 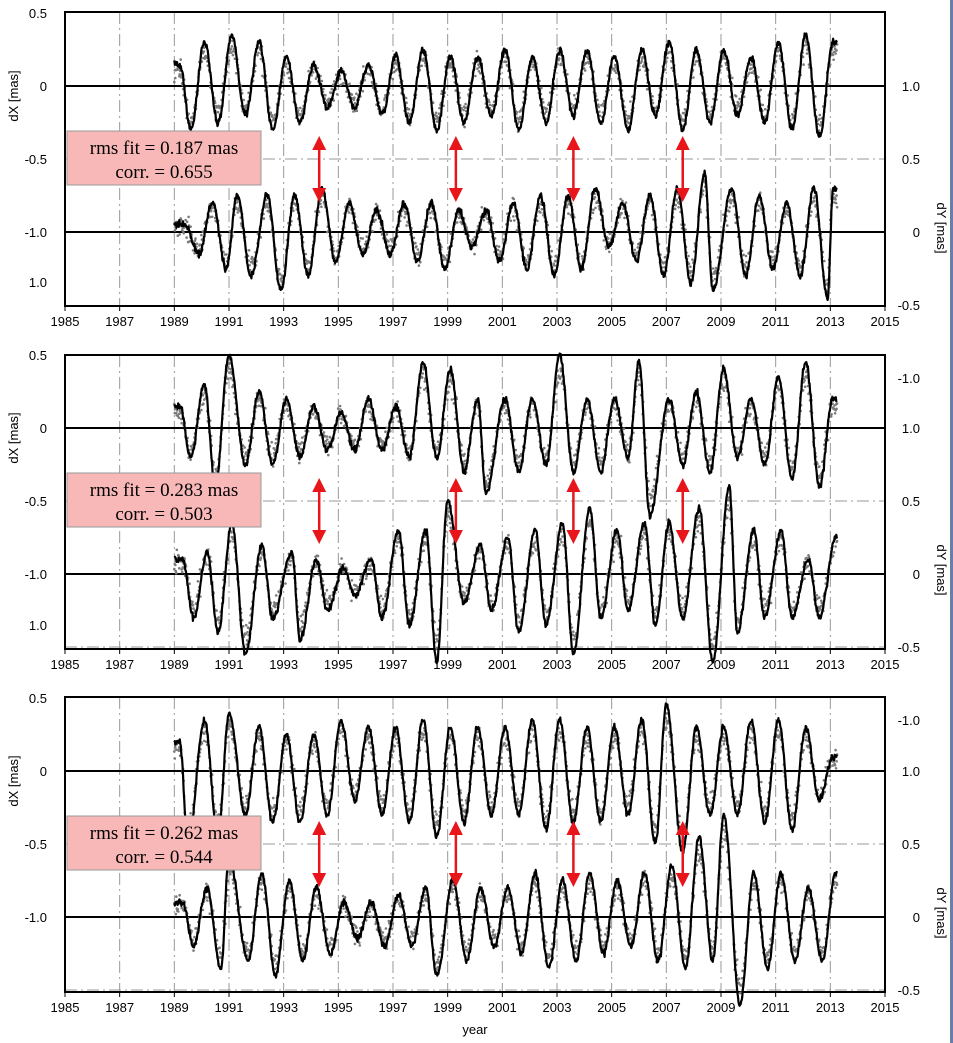 What do you see at coordinates (229, 321) in the screenshot?
I see `x-tick-label: 1991` at bounding box center [229, 321].